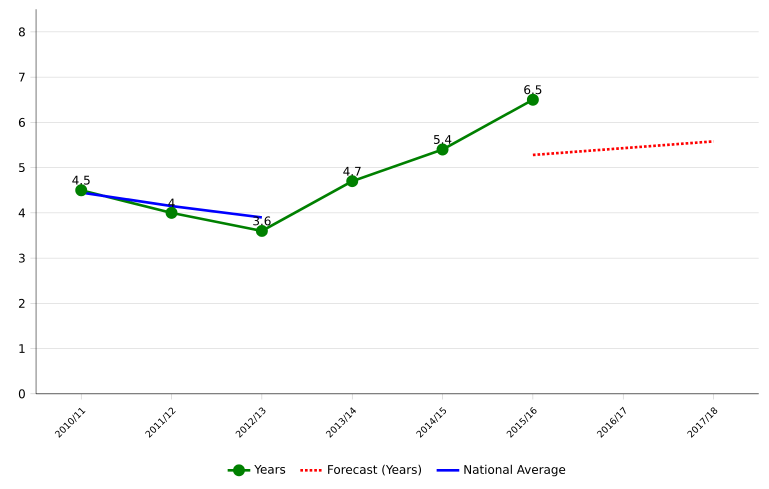 This screenshot has width=769, height=489. Describe the element at coordinates (21, 393) in the screenshot. I see `y-tick-label: 0` at that location.